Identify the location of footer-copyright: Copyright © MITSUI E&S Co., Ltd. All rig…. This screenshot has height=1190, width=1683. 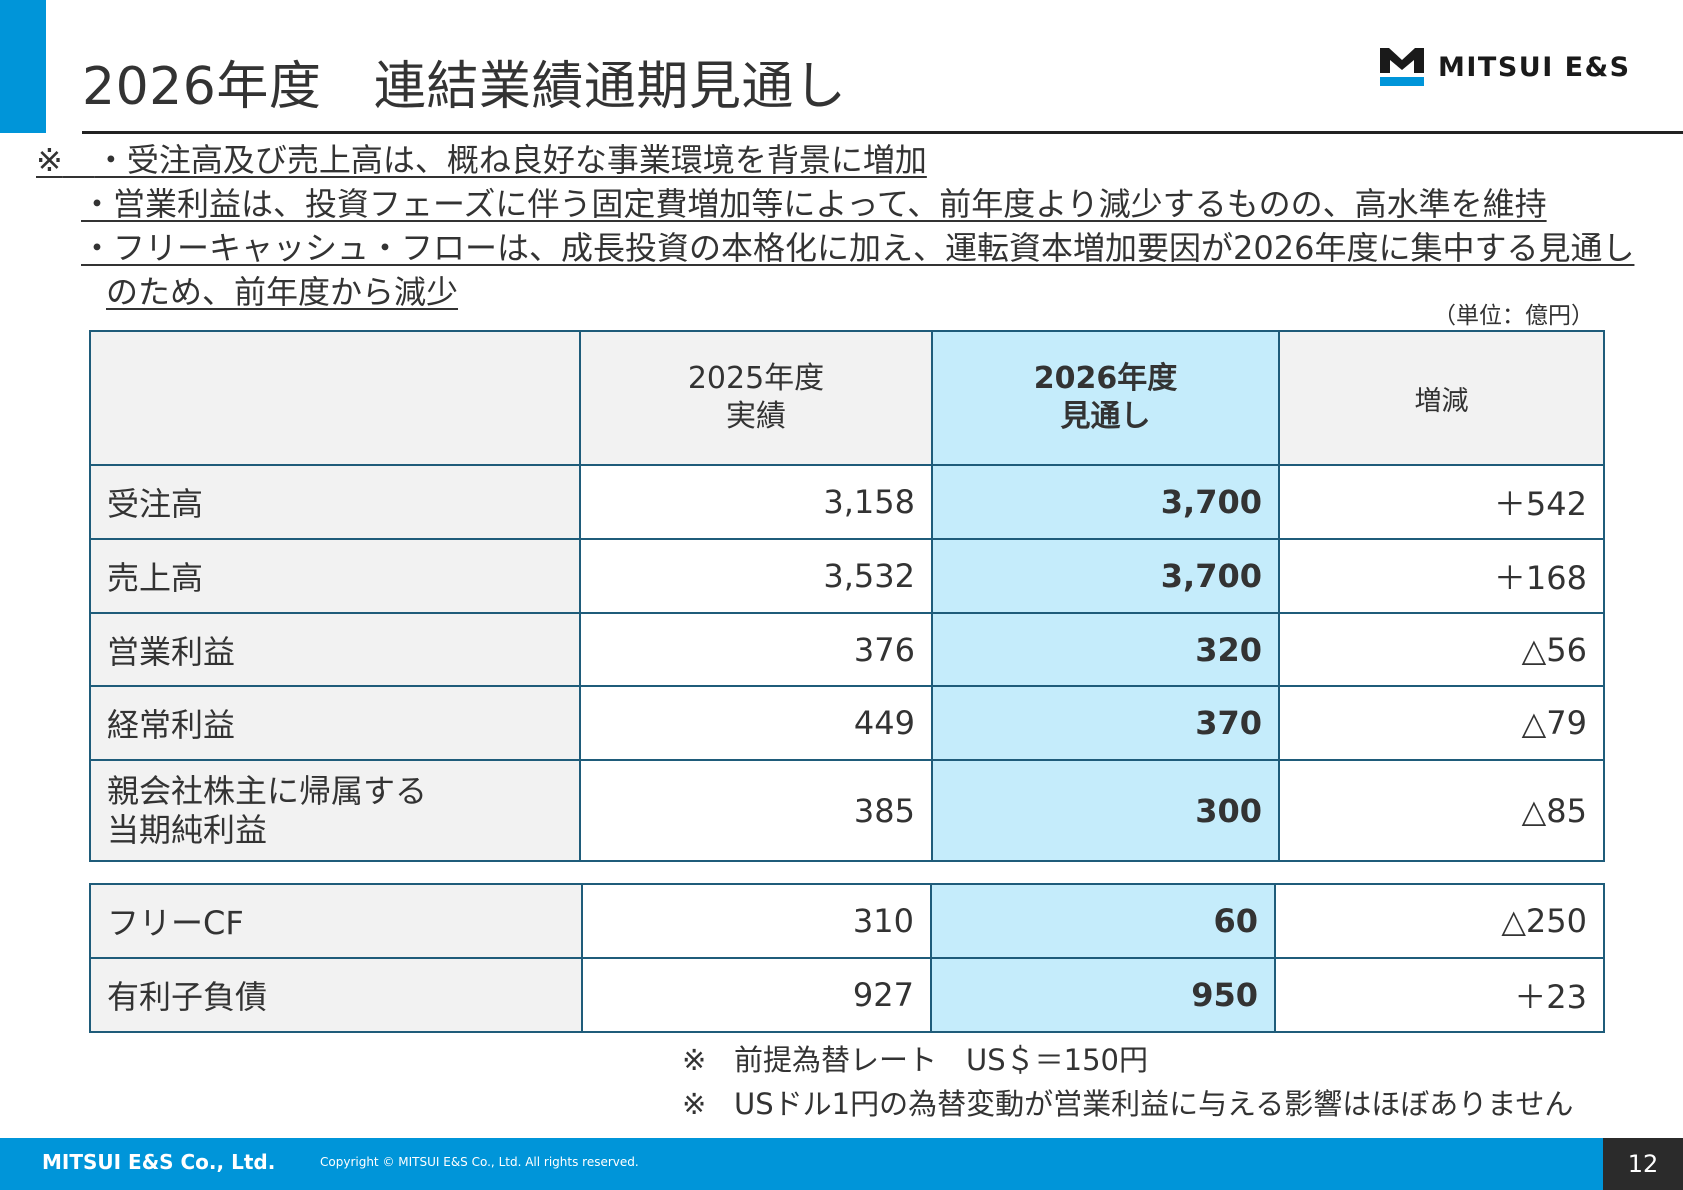
(479, 1162).